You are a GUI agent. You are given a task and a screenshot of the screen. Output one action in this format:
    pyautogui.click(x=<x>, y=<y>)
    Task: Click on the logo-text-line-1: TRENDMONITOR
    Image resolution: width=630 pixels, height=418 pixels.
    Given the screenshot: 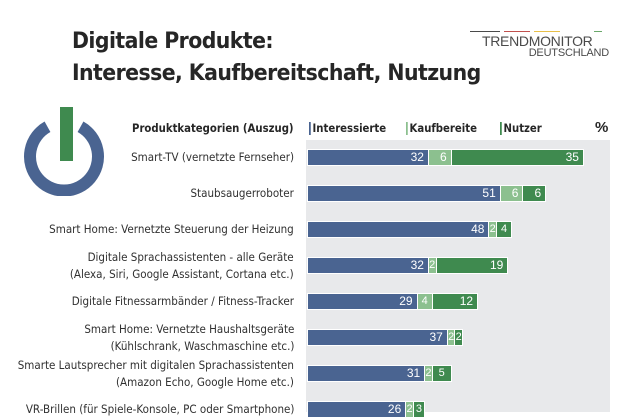 What is the action you would take?
    pyautogui.click(x=537, y=41)
    